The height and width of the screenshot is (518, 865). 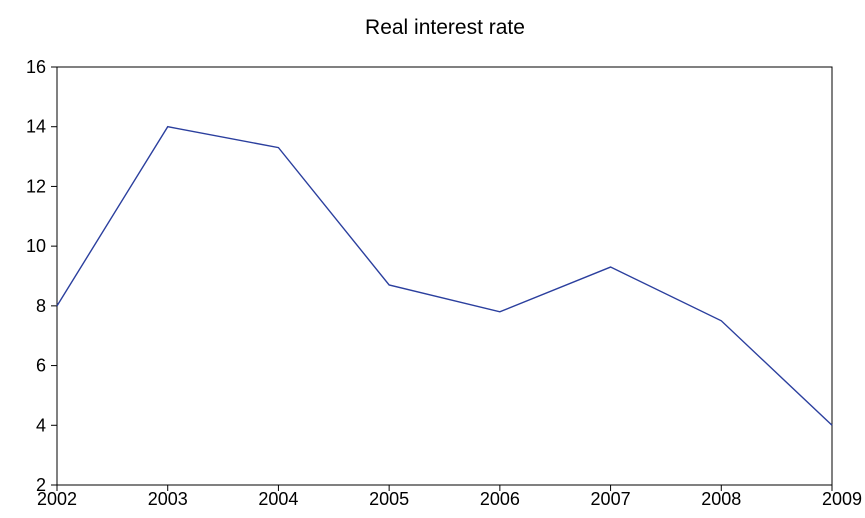 What do you see at coordinates (41, 485) in the screenshot?
I see `y-tick-label: 2` at bounding box center [41, 485].